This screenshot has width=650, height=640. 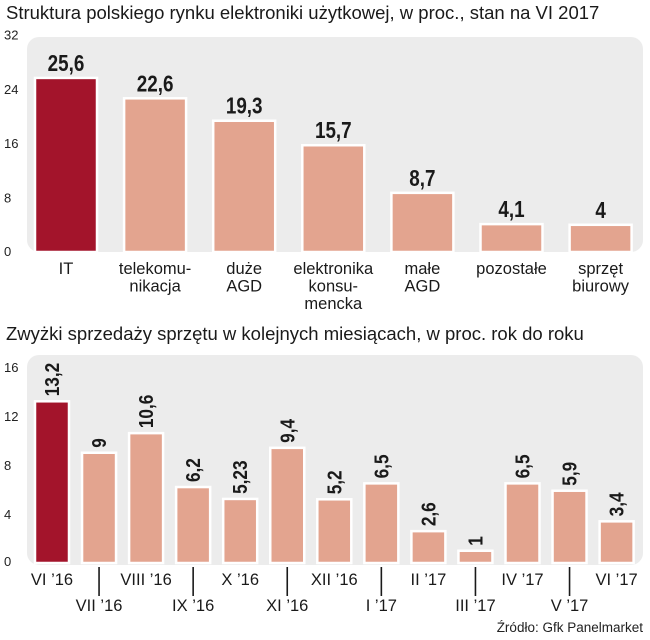 What do you see at coordinates (193, 606) in the screenshot?
I see `chart2-category-label: IX ’16` at bounding box center [193, 606].